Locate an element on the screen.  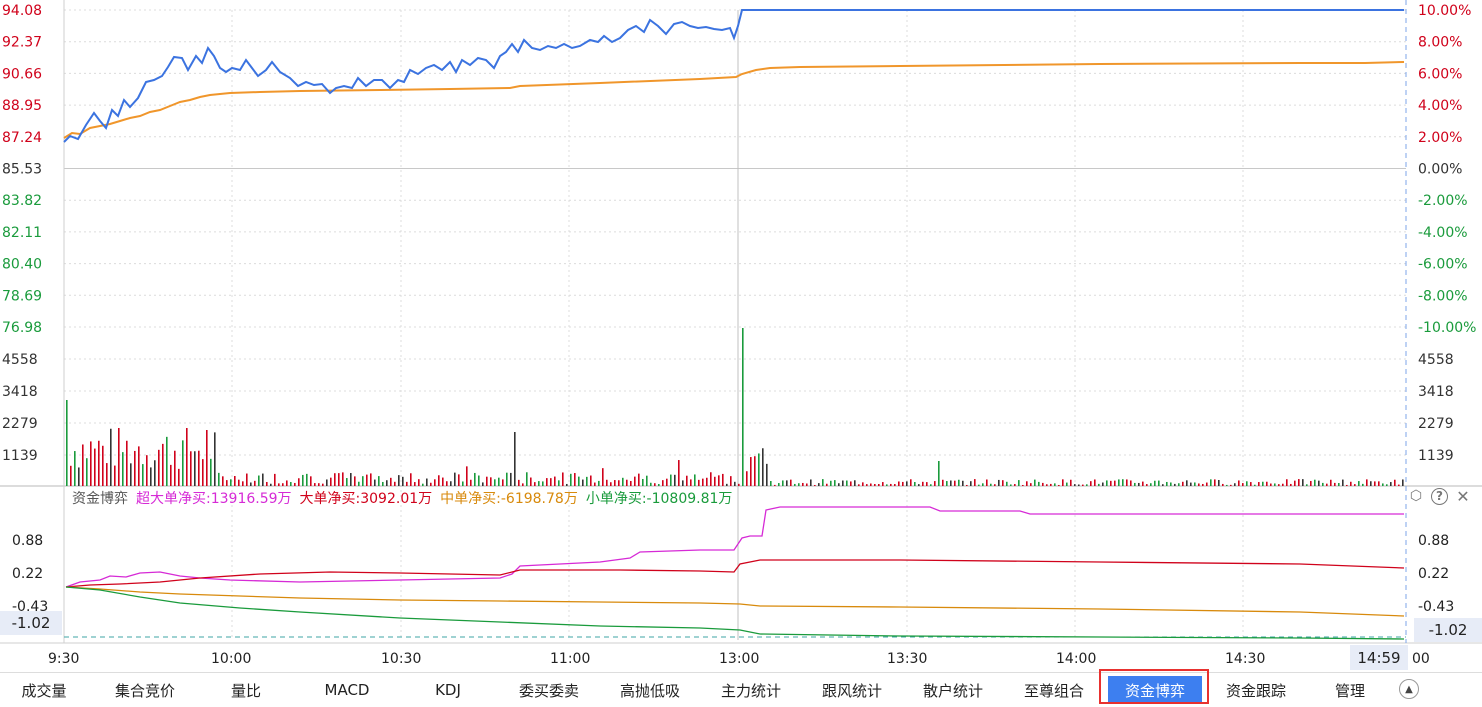
settings-icon: ⬡ is located at coordinates (1416, 496).